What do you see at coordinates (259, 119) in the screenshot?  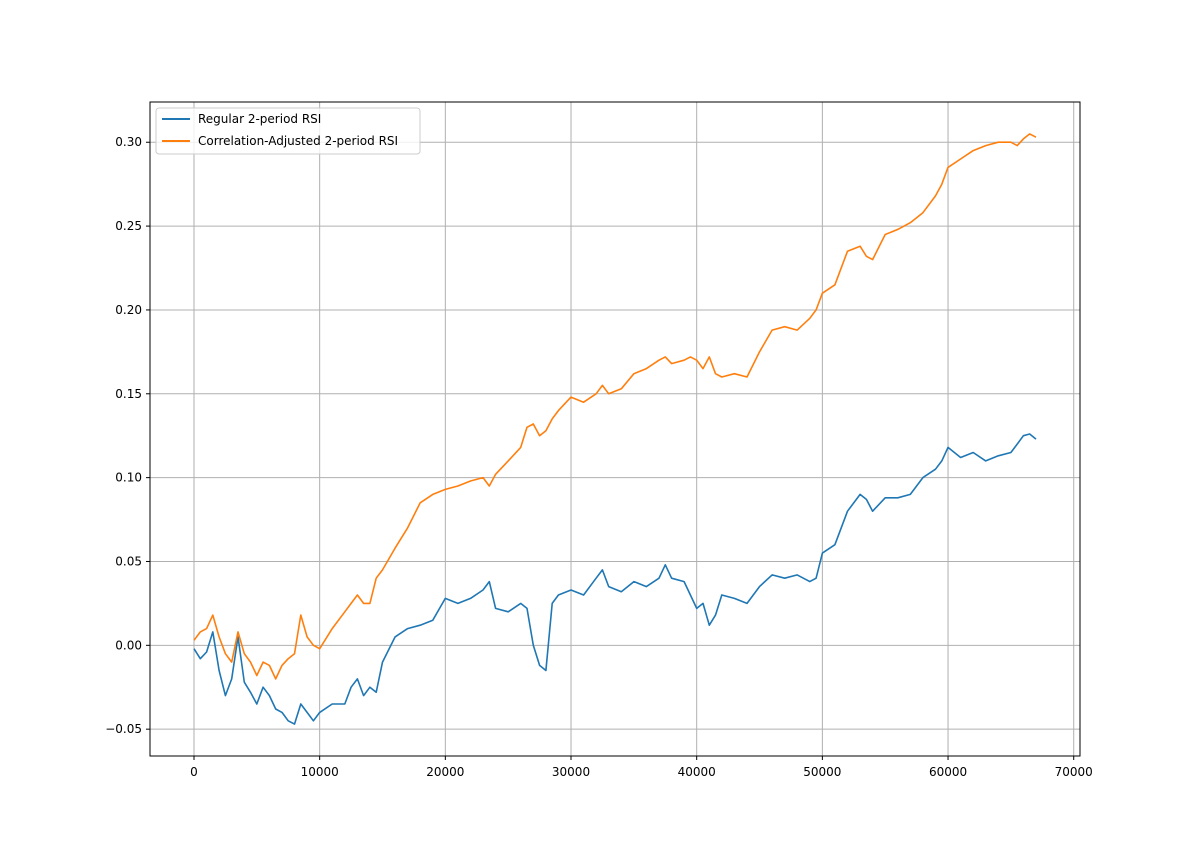 I see `legend-label-series-0: Regular 2-period RSI` at bounding box center [259, 119].